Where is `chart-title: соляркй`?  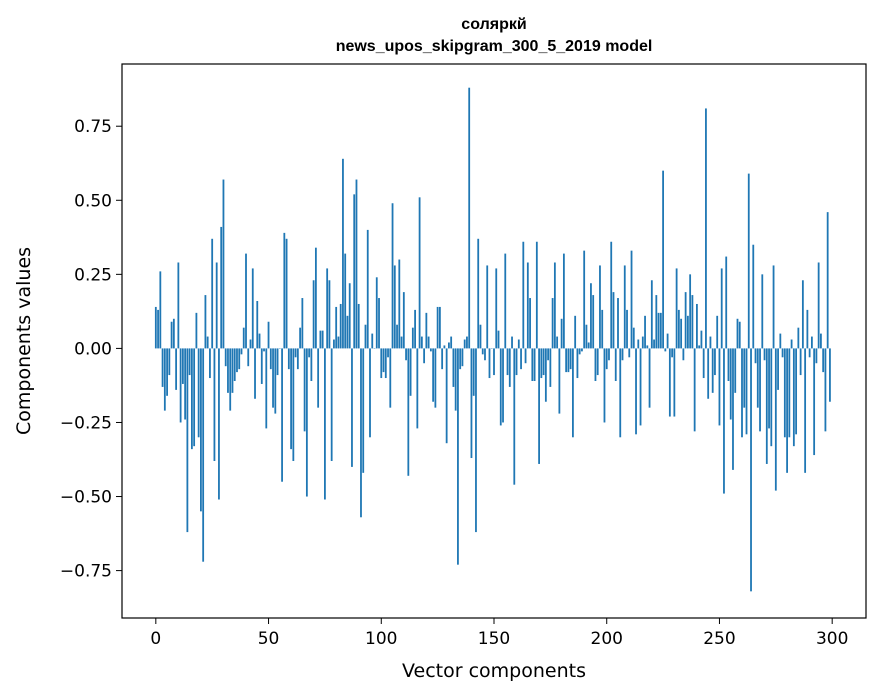 chart-title: соляркй is located at coordinates (493, 24).